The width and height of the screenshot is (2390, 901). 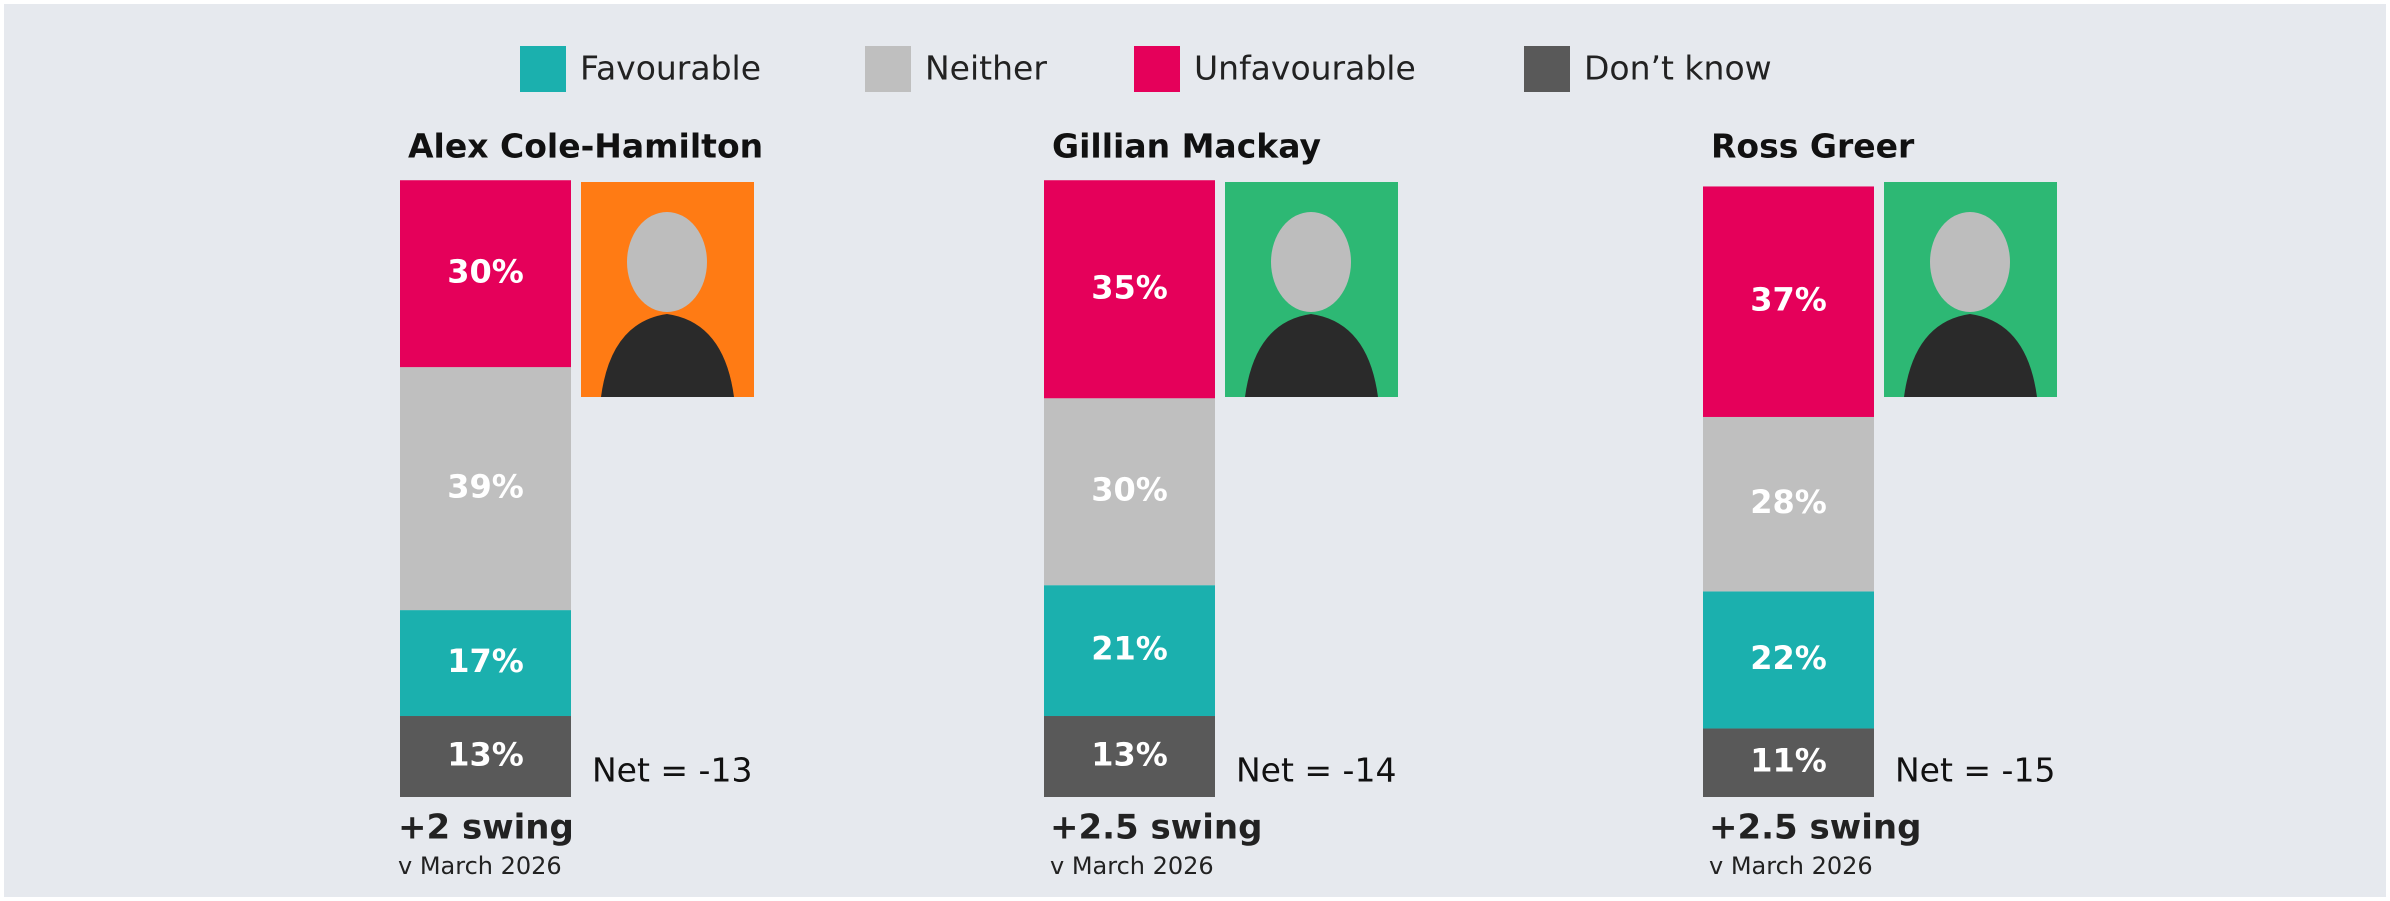 I want to click on candidate-name: Ross Greer, so click(x=1813, y=146).